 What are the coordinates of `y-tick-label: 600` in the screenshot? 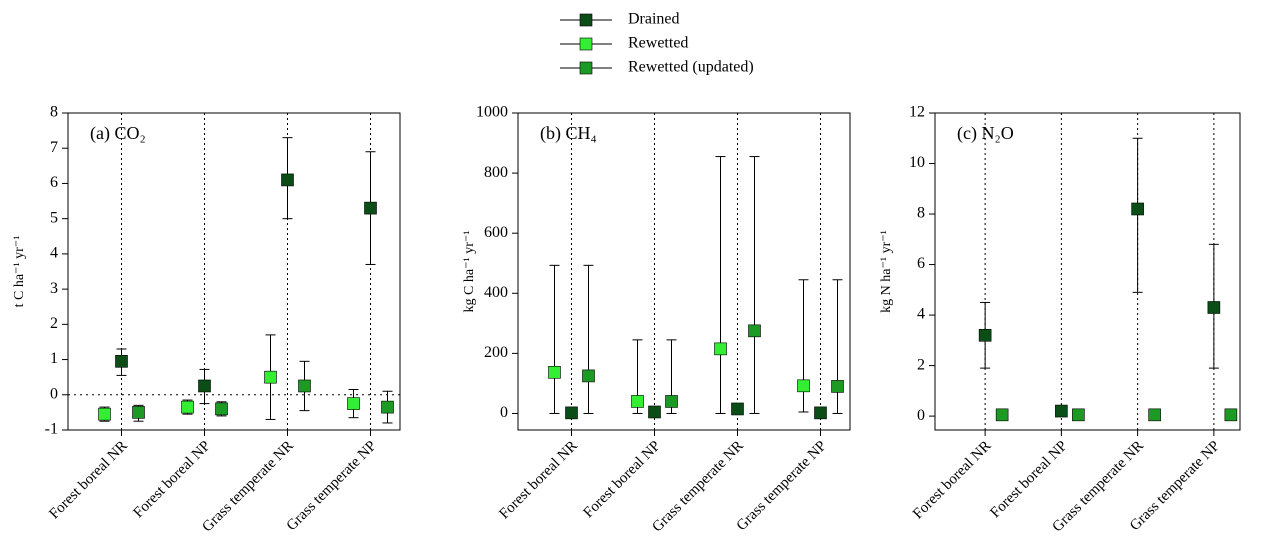 It's located at (496, 232).